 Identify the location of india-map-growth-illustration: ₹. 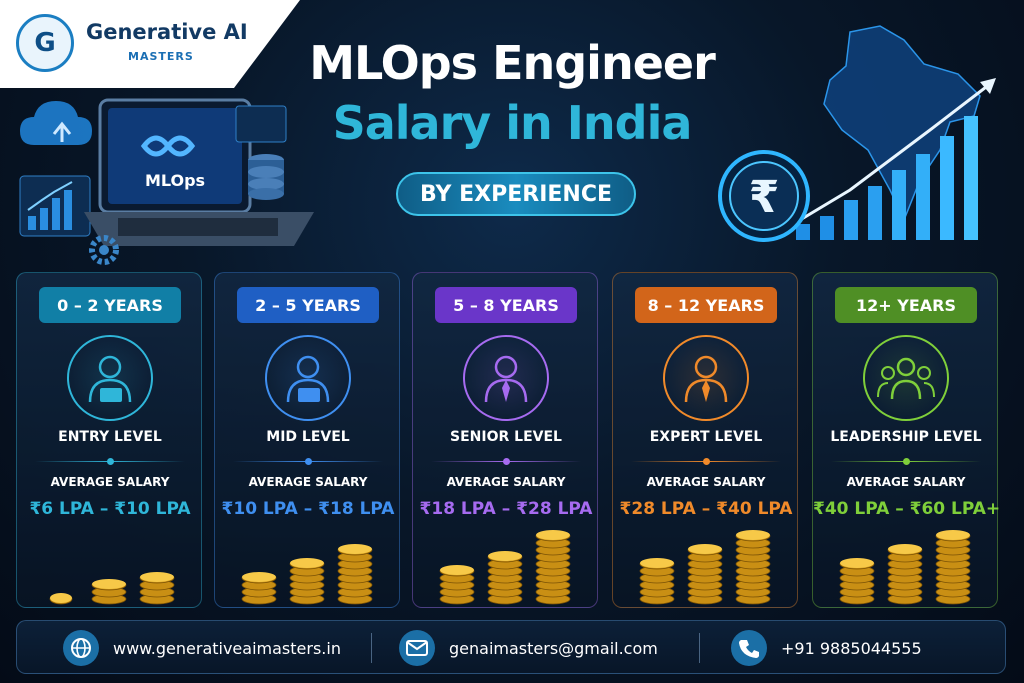
(860, 140).